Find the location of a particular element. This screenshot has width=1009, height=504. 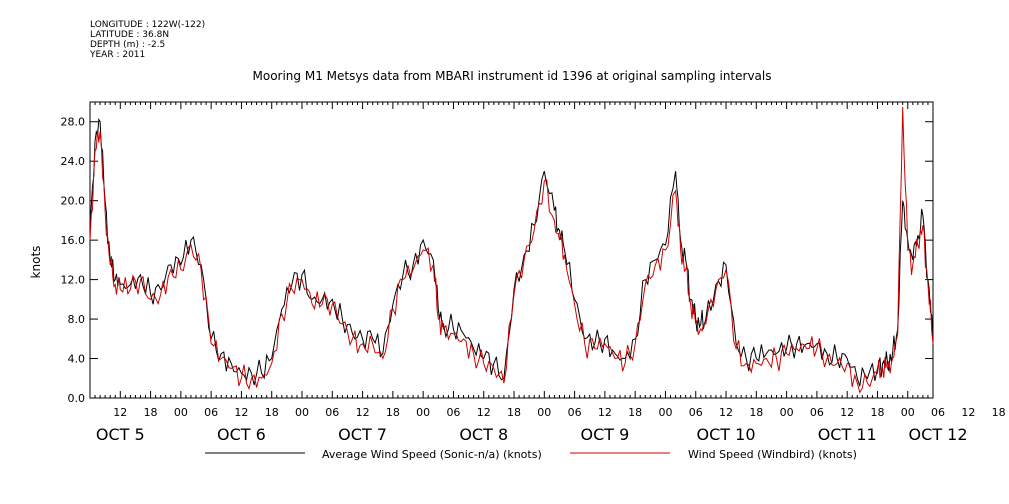

y-axis-label: knots is located at coordinates (36, 262).